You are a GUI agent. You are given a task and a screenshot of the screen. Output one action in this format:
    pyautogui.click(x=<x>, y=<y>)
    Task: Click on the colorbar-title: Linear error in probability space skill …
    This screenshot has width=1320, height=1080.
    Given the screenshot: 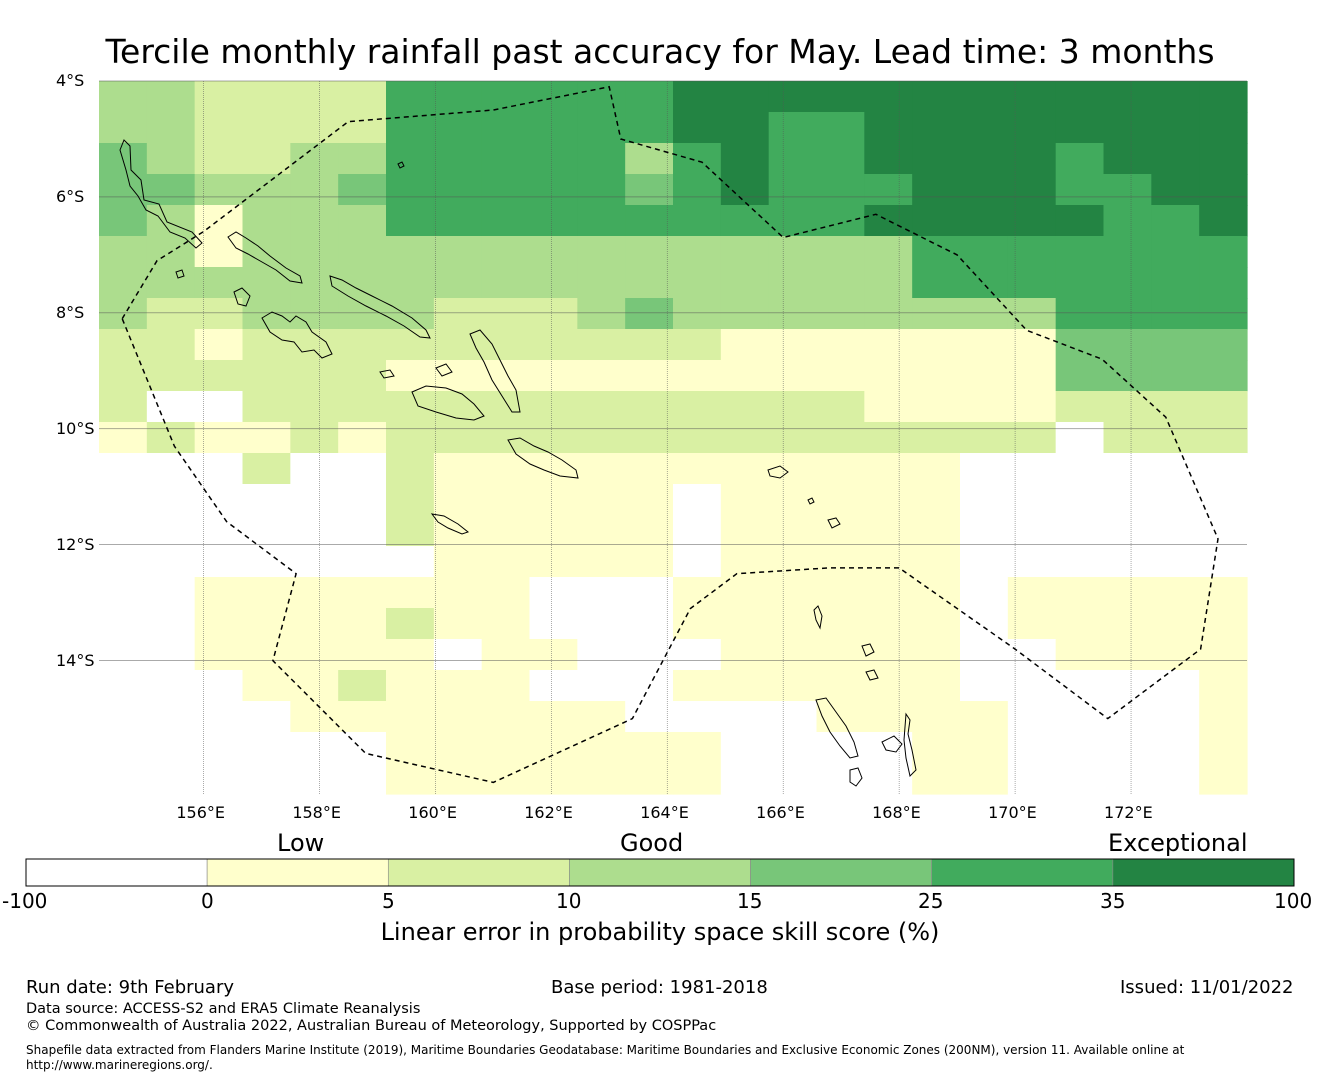 What is the action you would take?
    pyautogui.click(x=660, y=932)
    